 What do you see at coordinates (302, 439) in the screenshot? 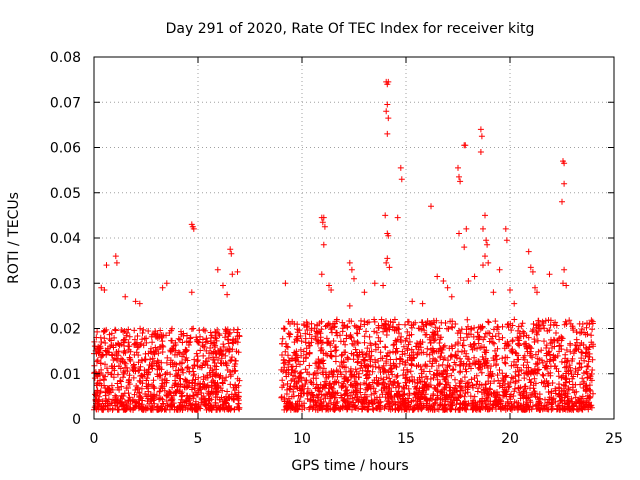
I see `x-tick-label: 10` at bounding box center [302, 439].